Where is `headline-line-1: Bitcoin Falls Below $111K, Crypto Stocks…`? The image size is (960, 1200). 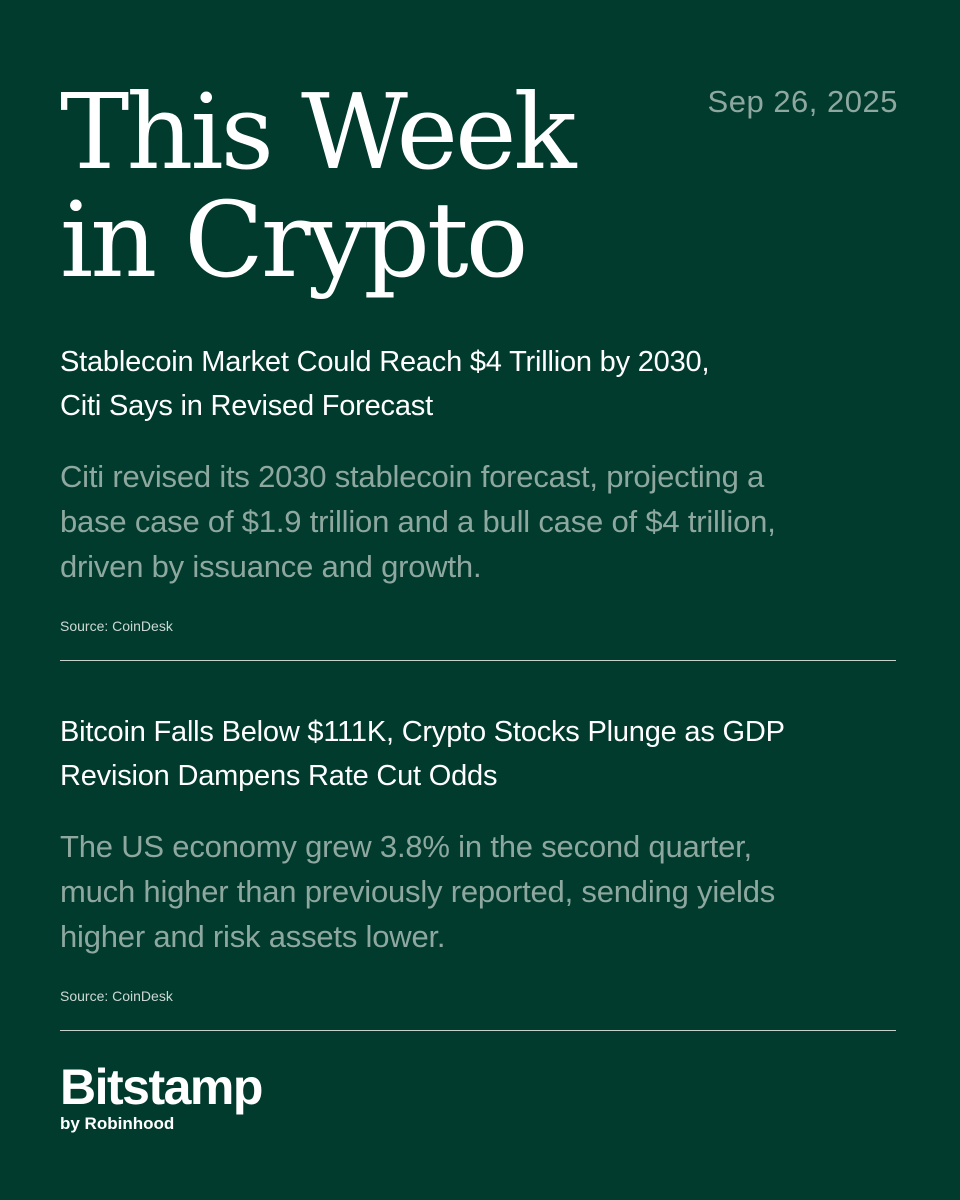 headline-line-1: Bitcoin Falls Below $111K, Crypto Stocks… is located at coordinates (422, 732).